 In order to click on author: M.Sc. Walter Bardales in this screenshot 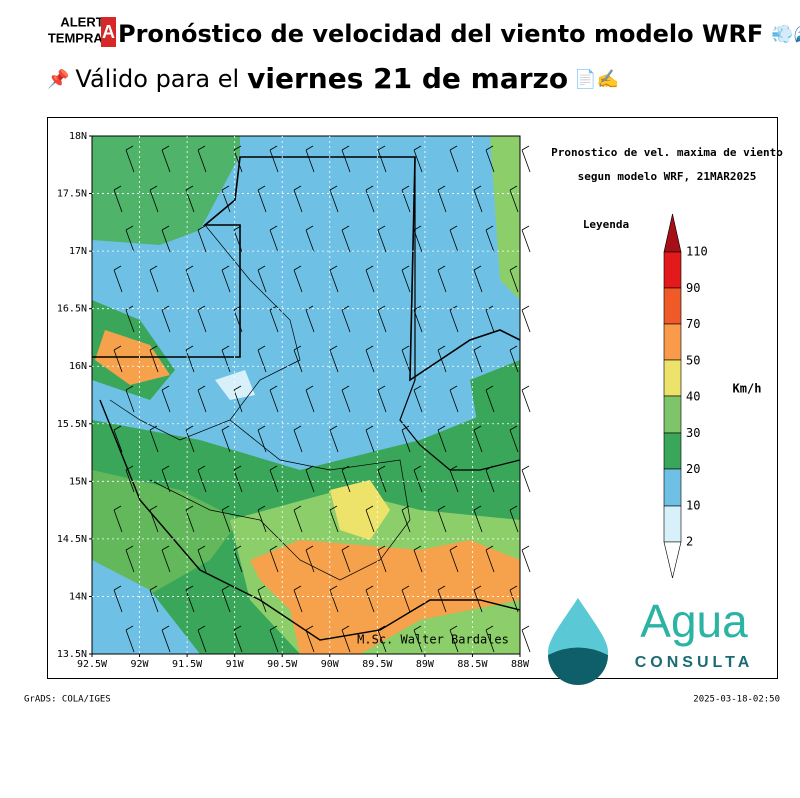, I will do `click(433, 640)`.